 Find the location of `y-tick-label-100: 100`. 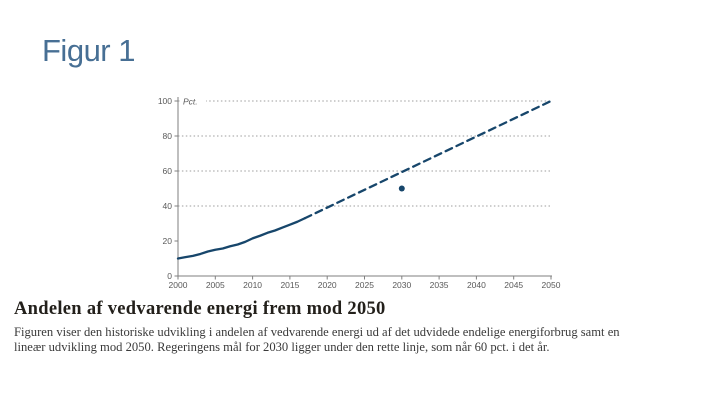

y-tick-label-100: 100 is located at coordinates (165, 101).